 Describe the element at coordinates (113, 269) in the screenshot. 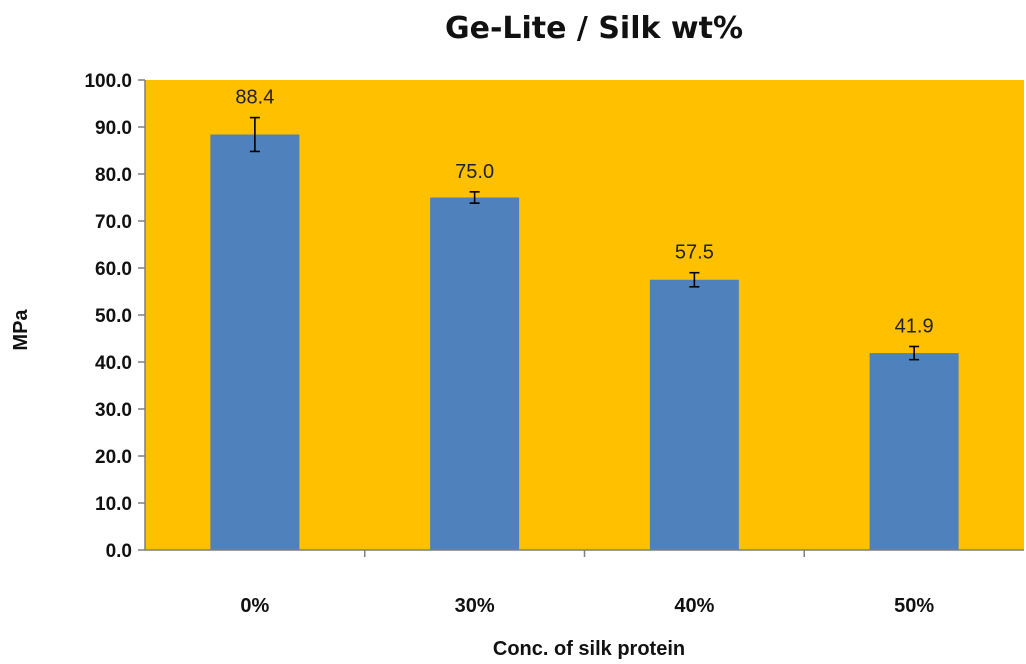

I see `y-tick-label: 60.0` at that location.